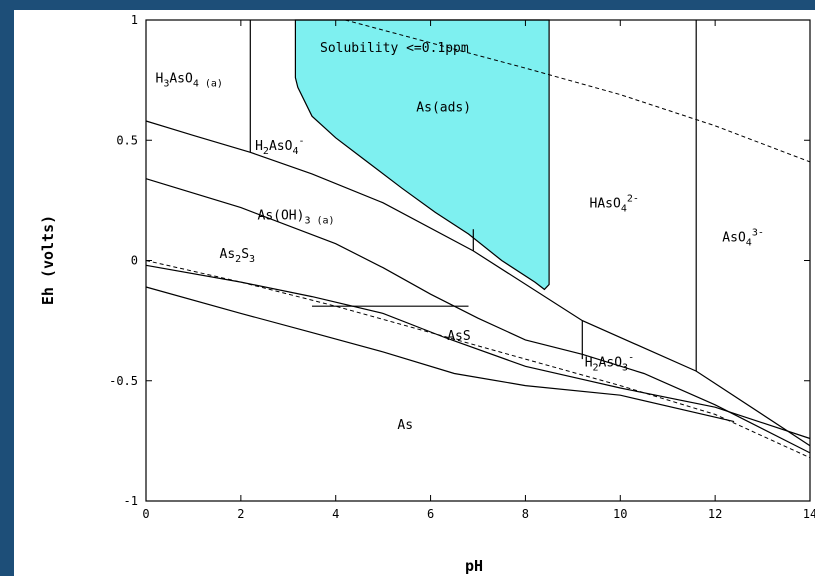 This screenshot has width=815, height=576. Describe the element at coordinates (131, 501) in the screenshot. I see `y-tick-label--1: -1` at that location.